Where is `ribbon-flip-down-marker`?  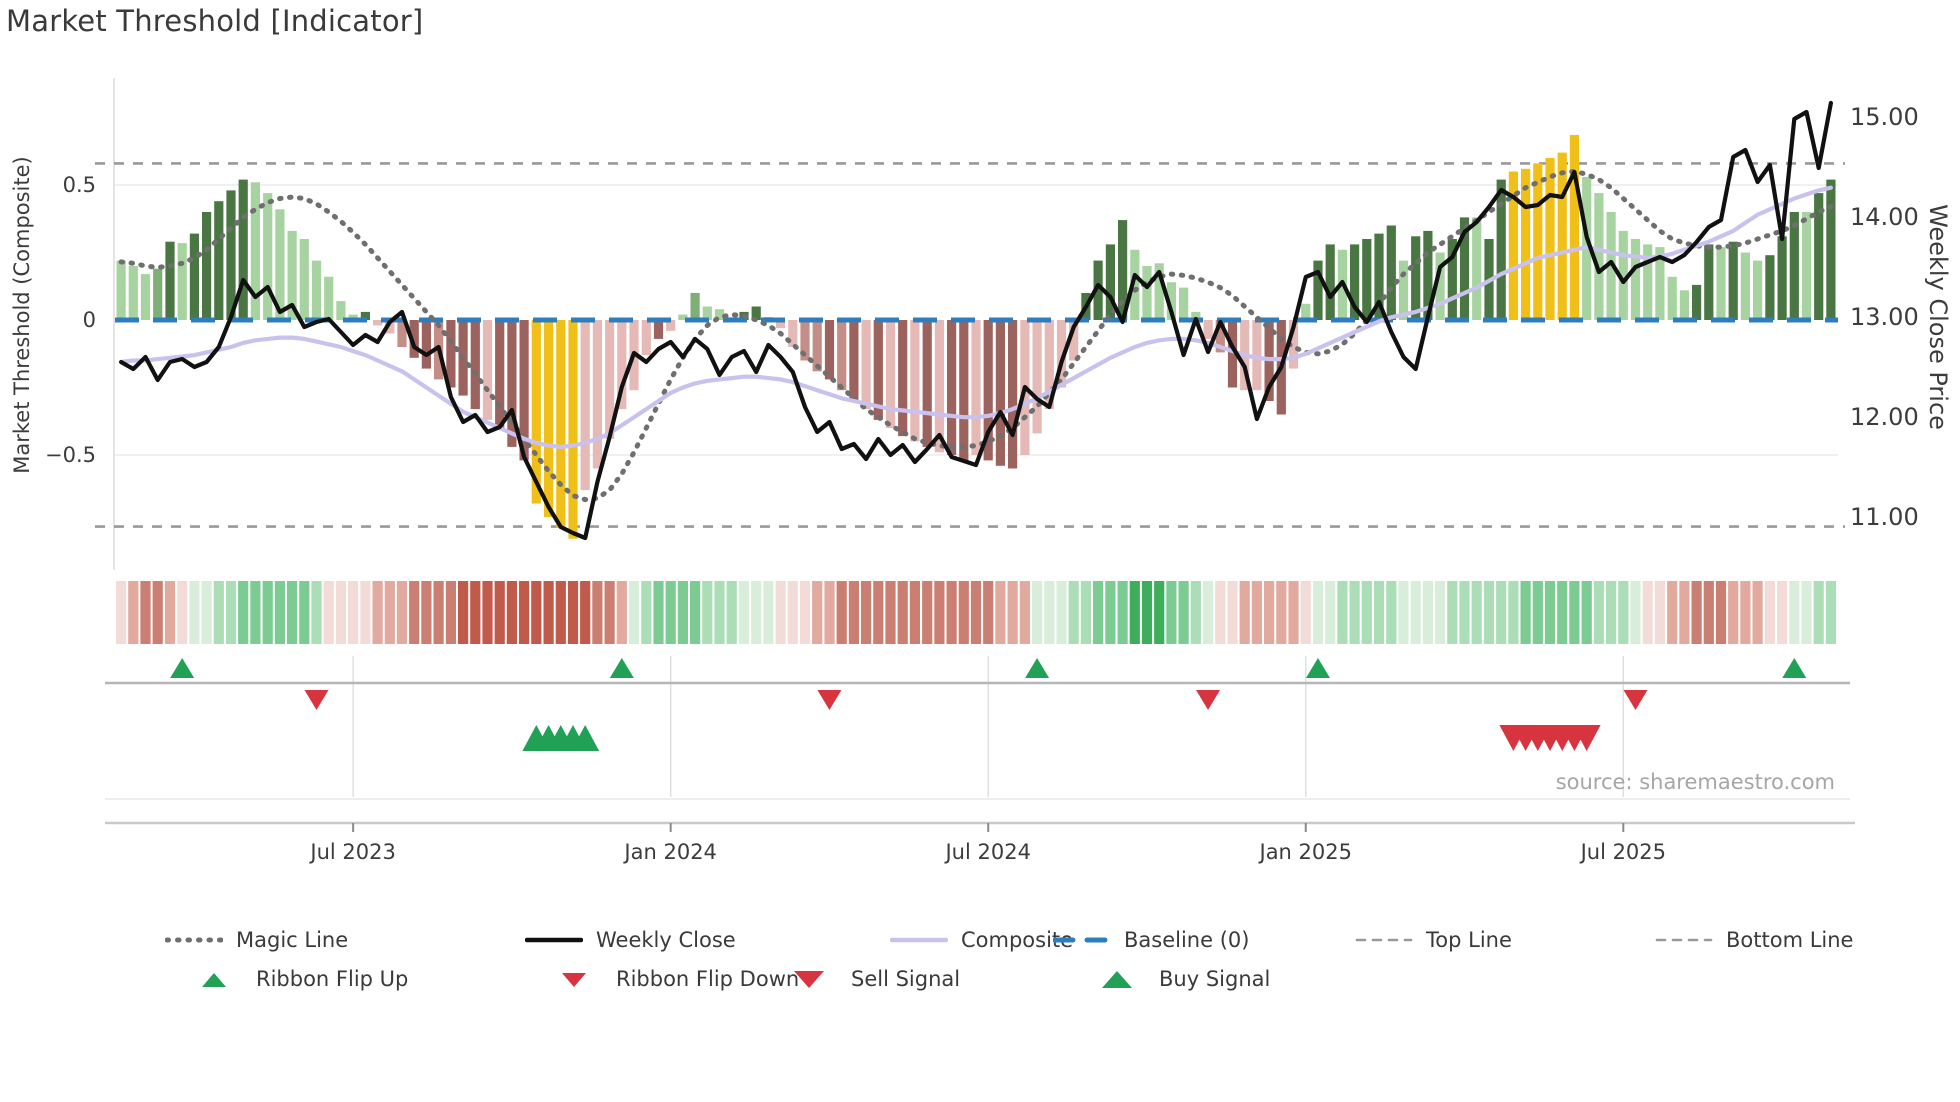
ribbon-flip-down-marker is located at coordinates (829, 700).